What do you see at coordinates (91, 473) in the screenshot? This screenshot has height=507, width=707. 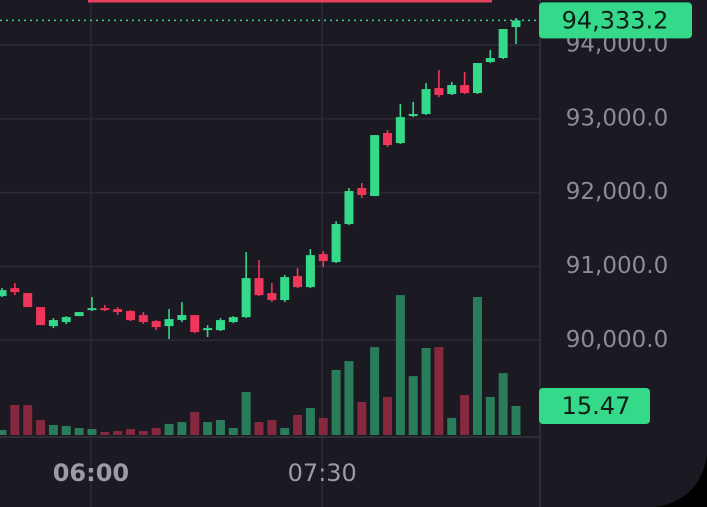 I see `x-tick-label: 06:00` at bounding box center [91, 473].